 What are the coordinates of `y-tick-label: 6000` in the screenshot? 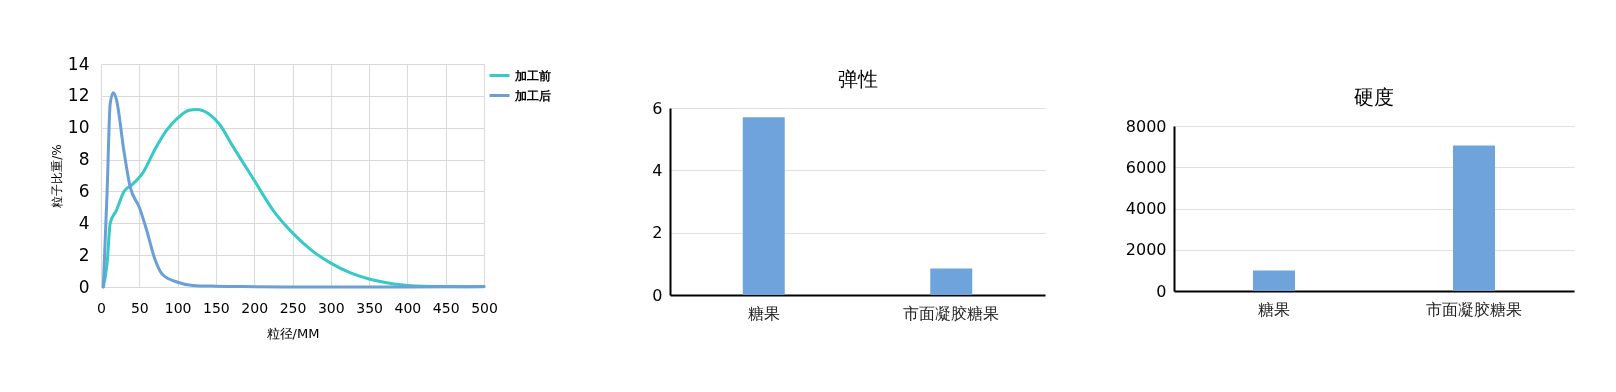 It's located at (1146, 167).